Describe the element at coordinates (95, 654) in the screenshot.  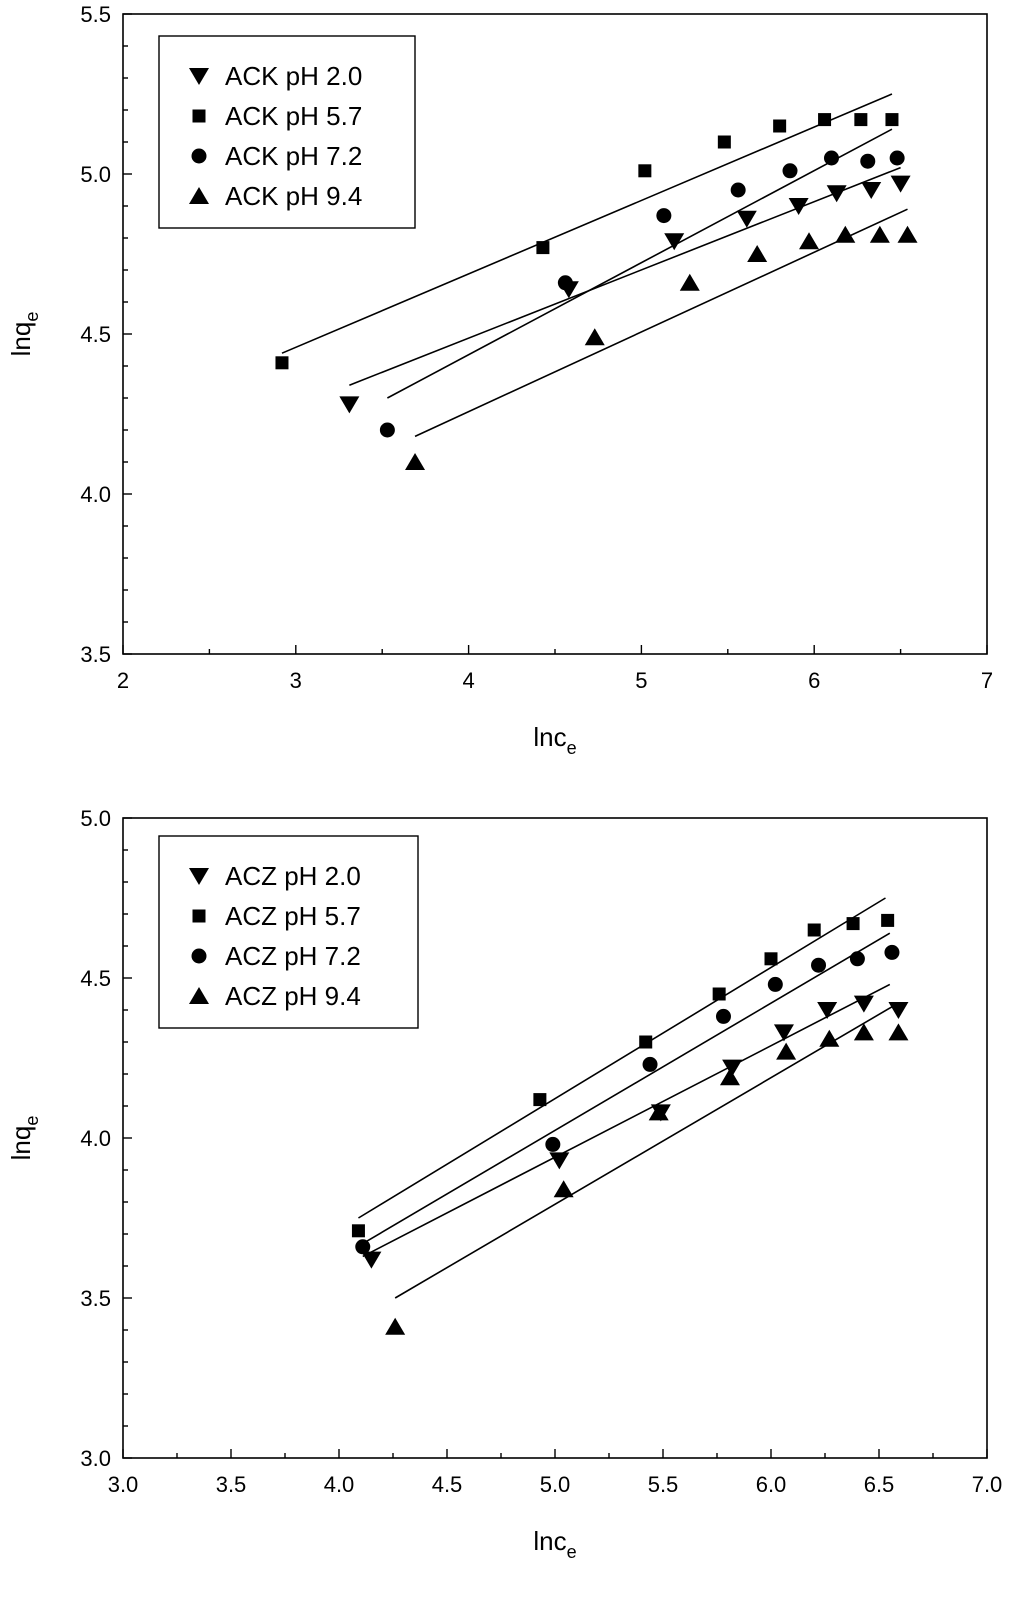
I see `panel-1-y-tick-label: 3.5` at that location.